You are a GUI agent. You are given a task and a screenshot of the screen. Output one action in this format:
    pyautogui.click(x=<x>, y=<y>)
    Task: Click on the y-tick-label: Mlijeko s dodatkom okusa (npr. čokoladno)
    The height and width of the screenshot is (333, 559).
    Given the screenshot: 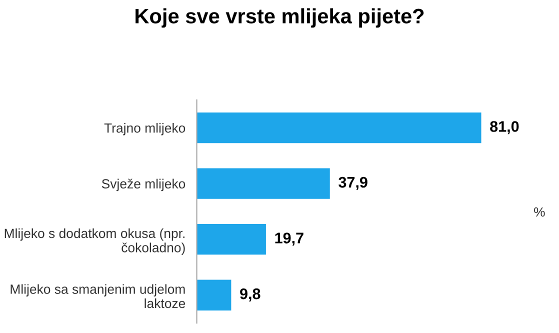 What is the action you would take?
    pyautogui.click(x=94, y=241)
    